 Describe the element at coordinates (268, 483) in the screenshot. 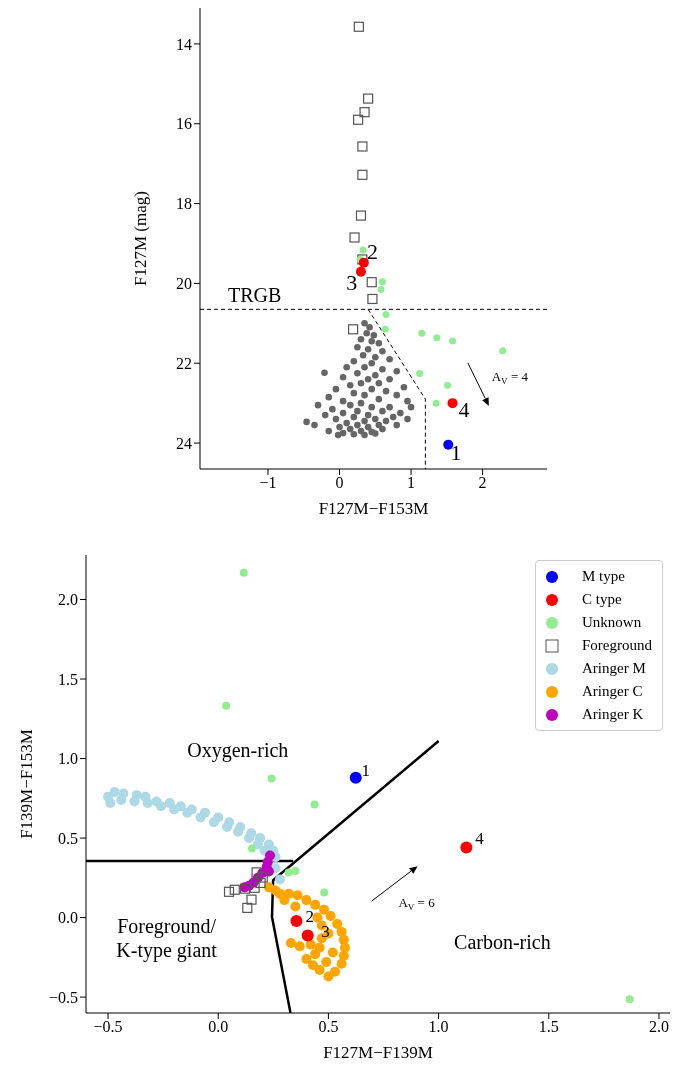

I see `x-tick-label: −1` at that location.